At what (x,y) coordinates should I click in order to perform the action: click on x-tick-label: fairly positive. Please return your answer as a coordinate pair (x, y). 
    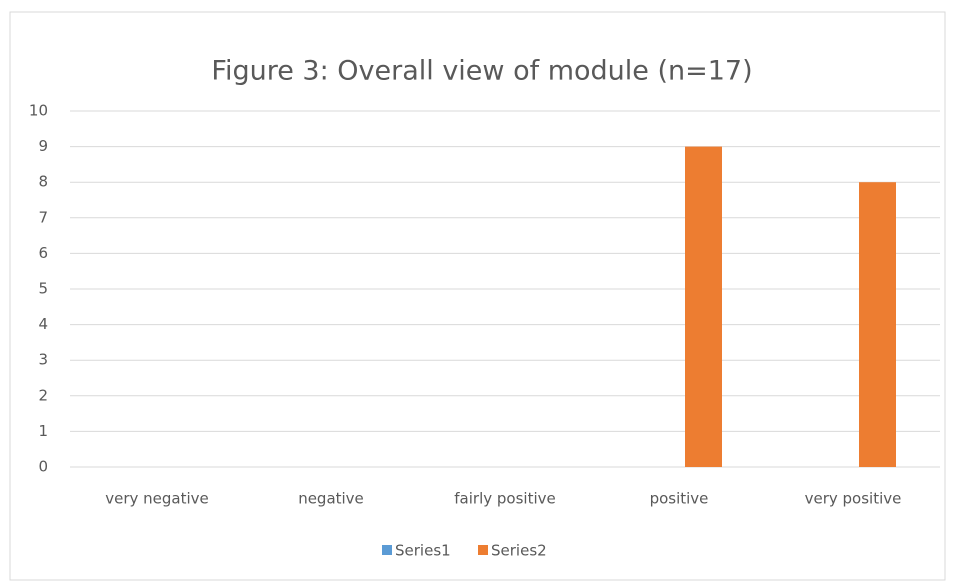
    Looking at the image, I should click on (504, 499).